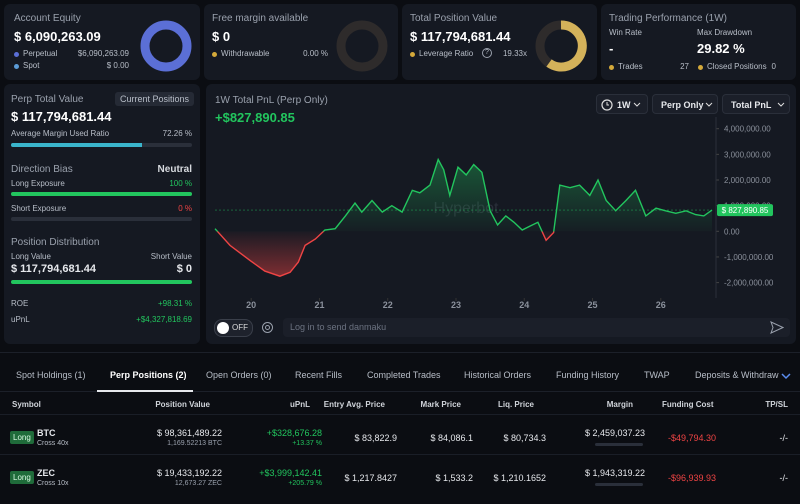 The width and height of the screenshot is (800, 504). What do you see at coordinates (46, 433) in the screenshot?
I see `symbol: BTC` at bounding box center [46, 433].